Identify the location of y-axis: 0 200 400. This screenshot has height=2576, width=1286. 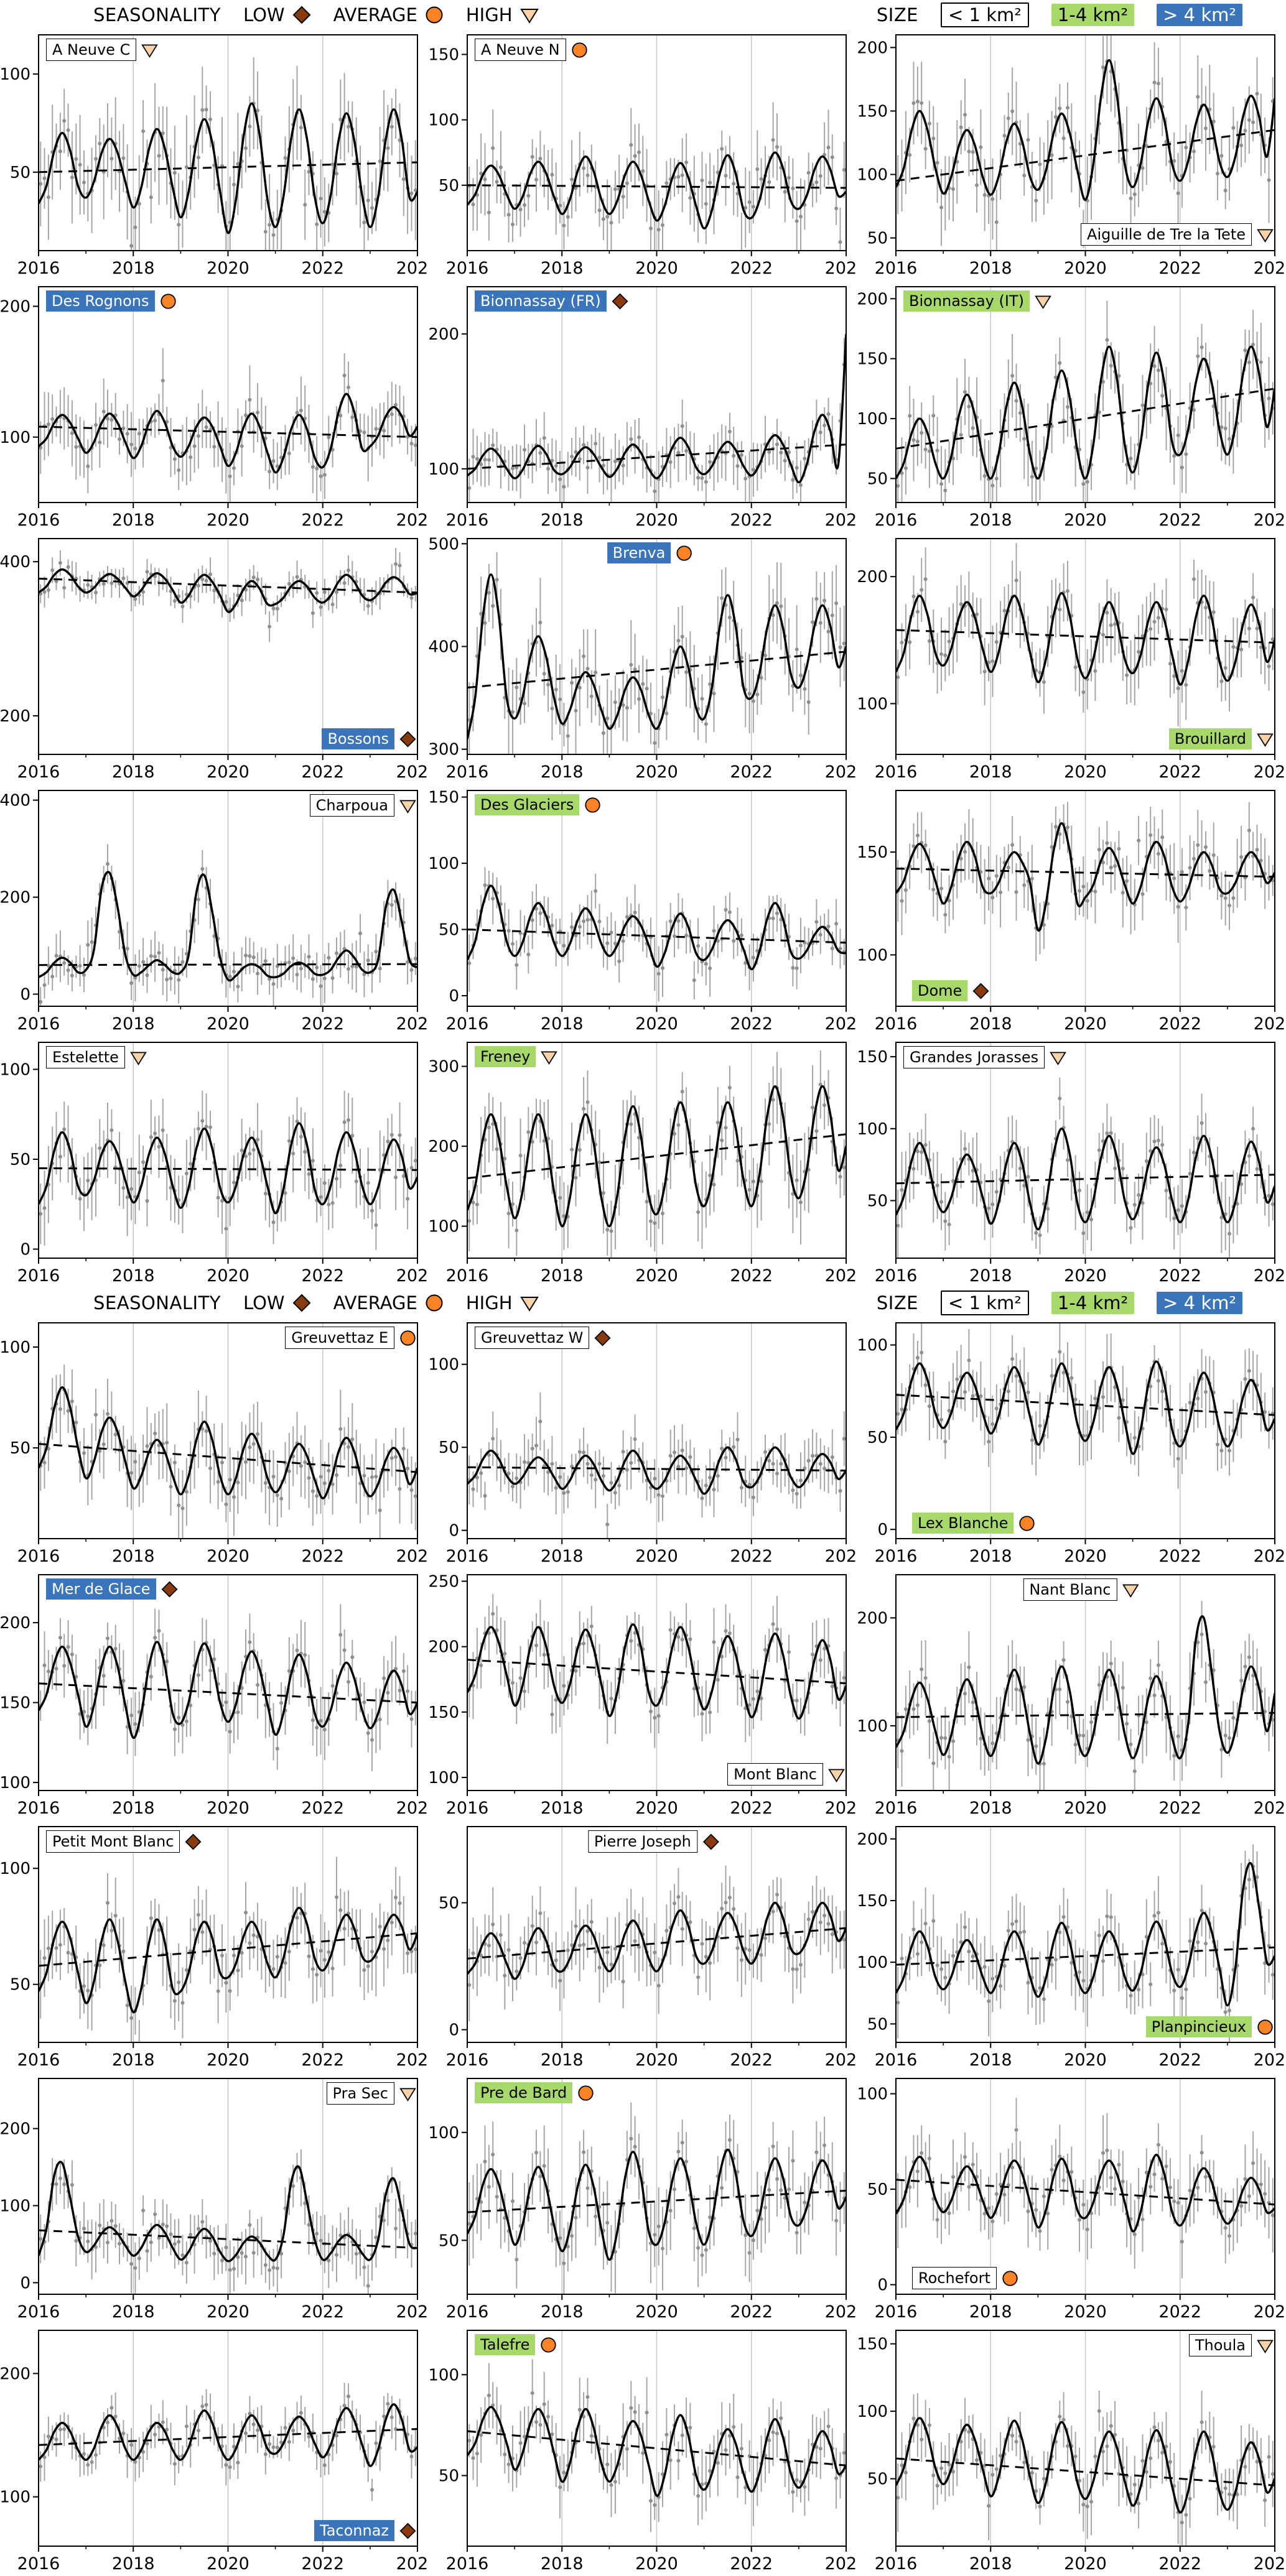
(19, 898).